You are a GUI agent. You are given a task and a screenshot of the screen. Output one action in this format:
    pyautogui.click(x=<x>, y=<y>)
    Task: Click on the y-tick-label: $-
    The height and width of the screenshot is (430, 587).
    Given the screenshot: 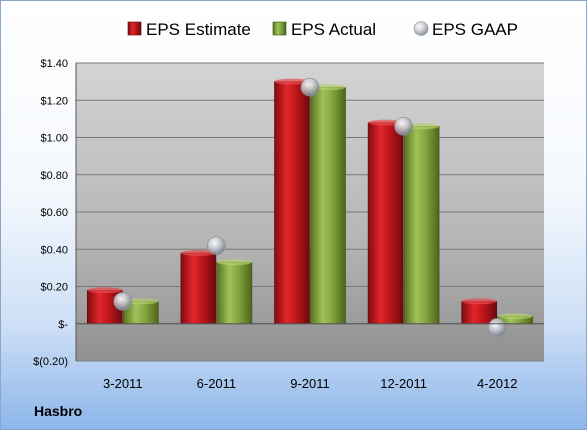 What is the action you would take?
    pyautogui.click(x=63, y=325)
    